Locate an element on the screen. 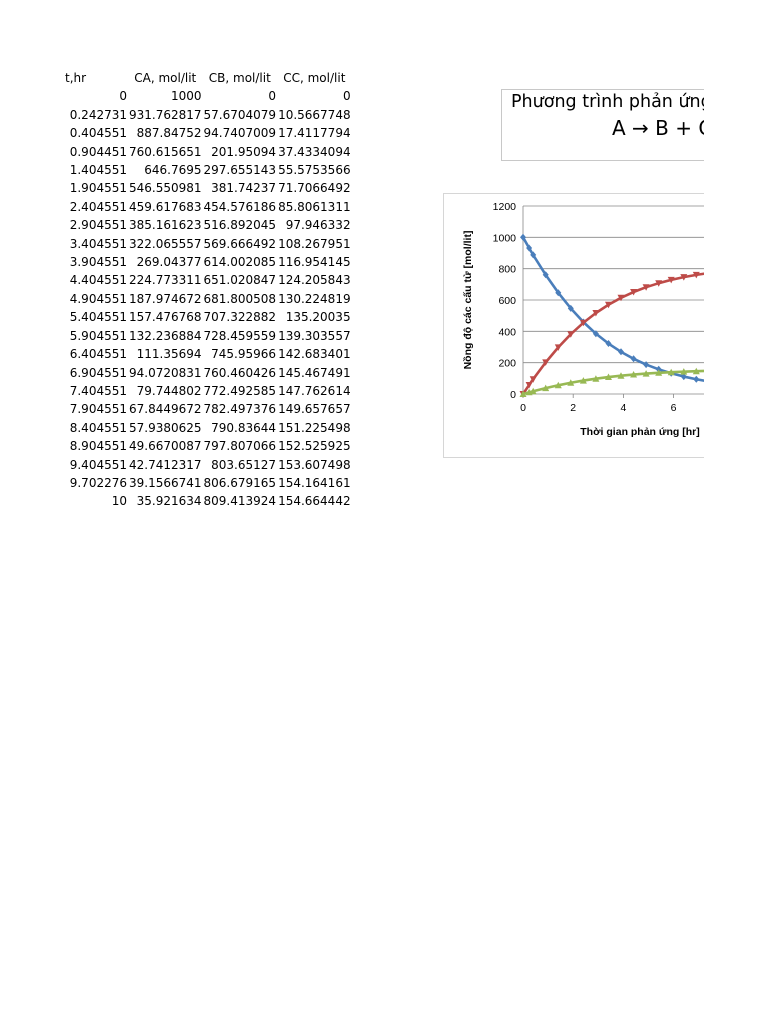  table-cell: 57.6704079 is located at coordinates (240, 114).